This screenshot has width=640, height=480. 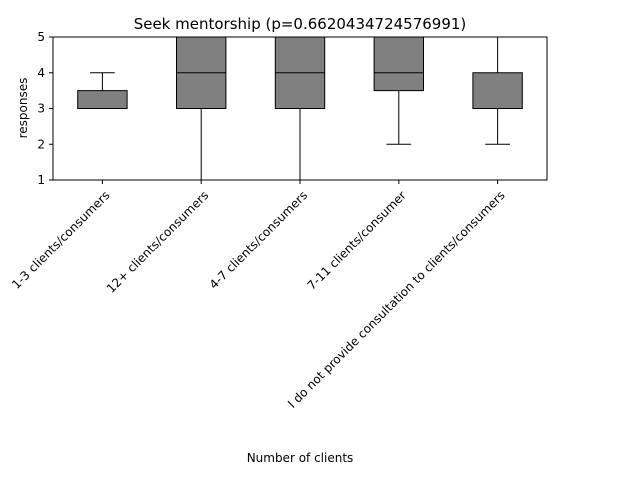 I want to click on y-tick-label: 2, so click(x=41, y=144).